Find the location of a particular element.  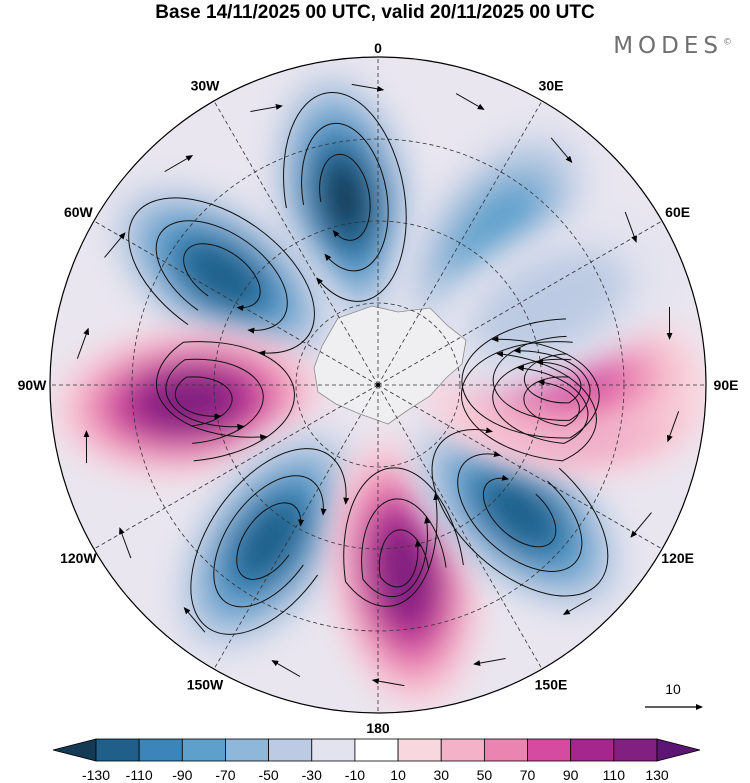

colorbar-tick-label: 50 is located at coordinates (485, 775).